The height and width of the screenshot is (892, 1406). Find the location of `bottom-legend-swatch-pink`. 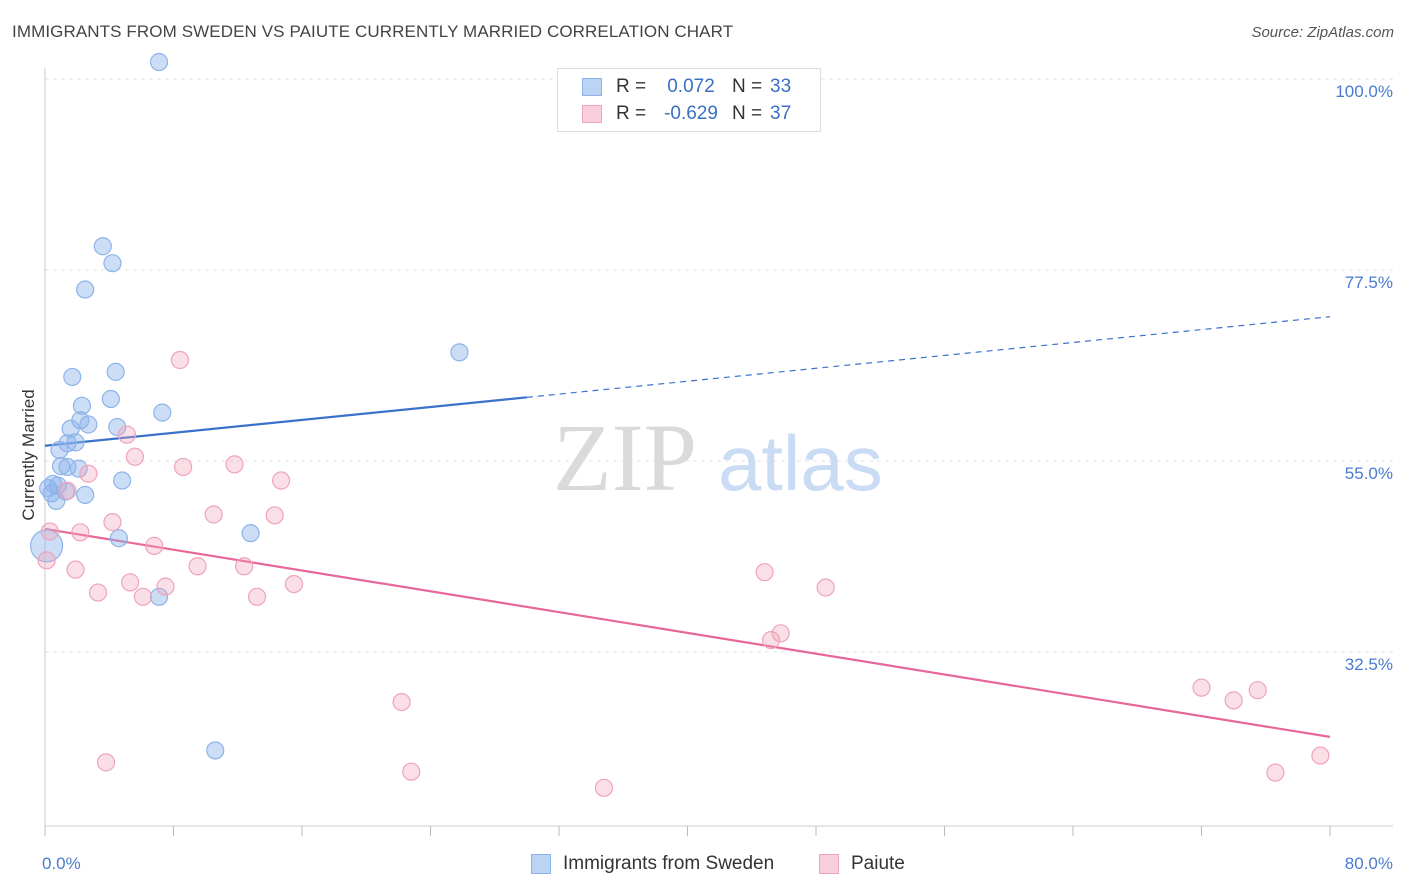

bottom-legend-swatch-pink is located at coordinates (829, 864).